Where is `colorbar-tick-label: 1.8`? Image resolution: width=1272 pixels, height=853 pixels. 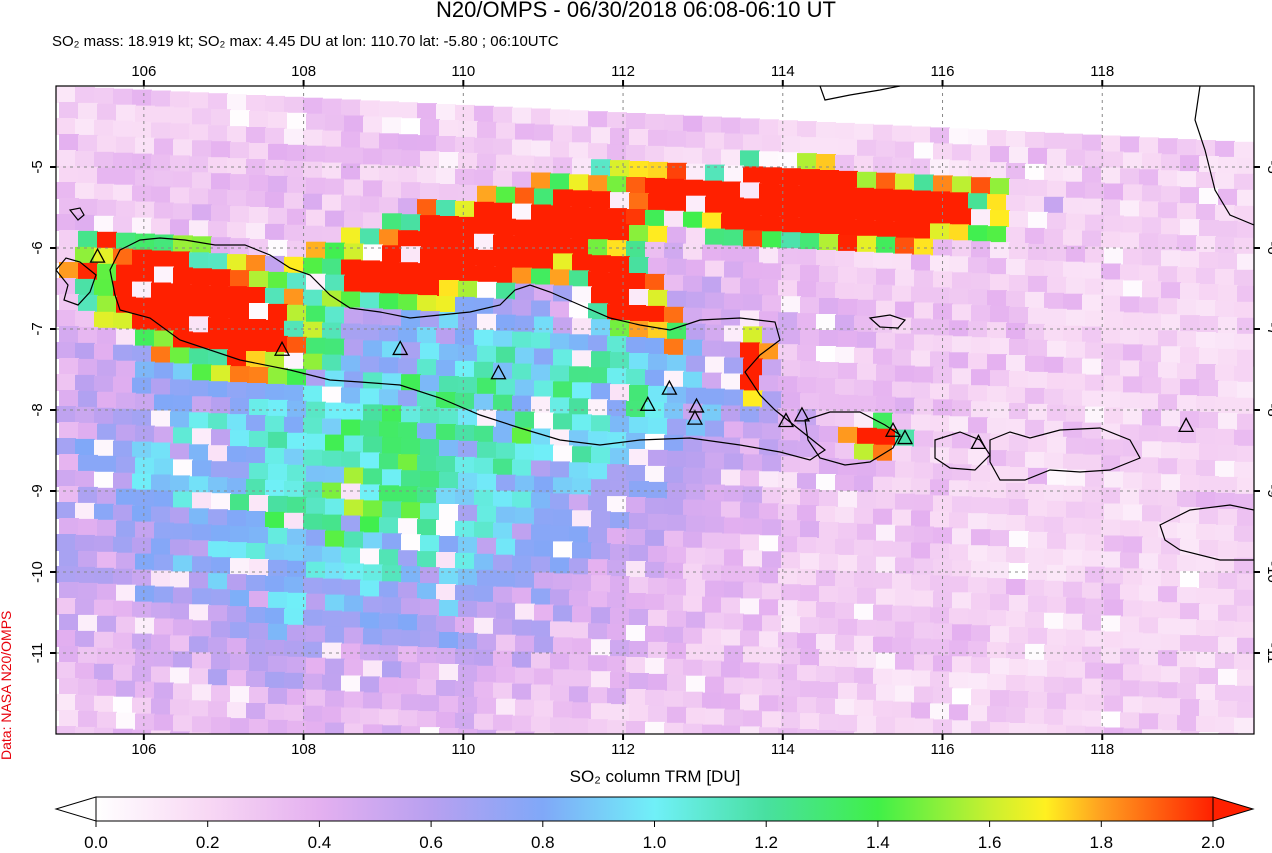 colorbar-tick-label: 1.8 is located at coordinates (1101, 842).